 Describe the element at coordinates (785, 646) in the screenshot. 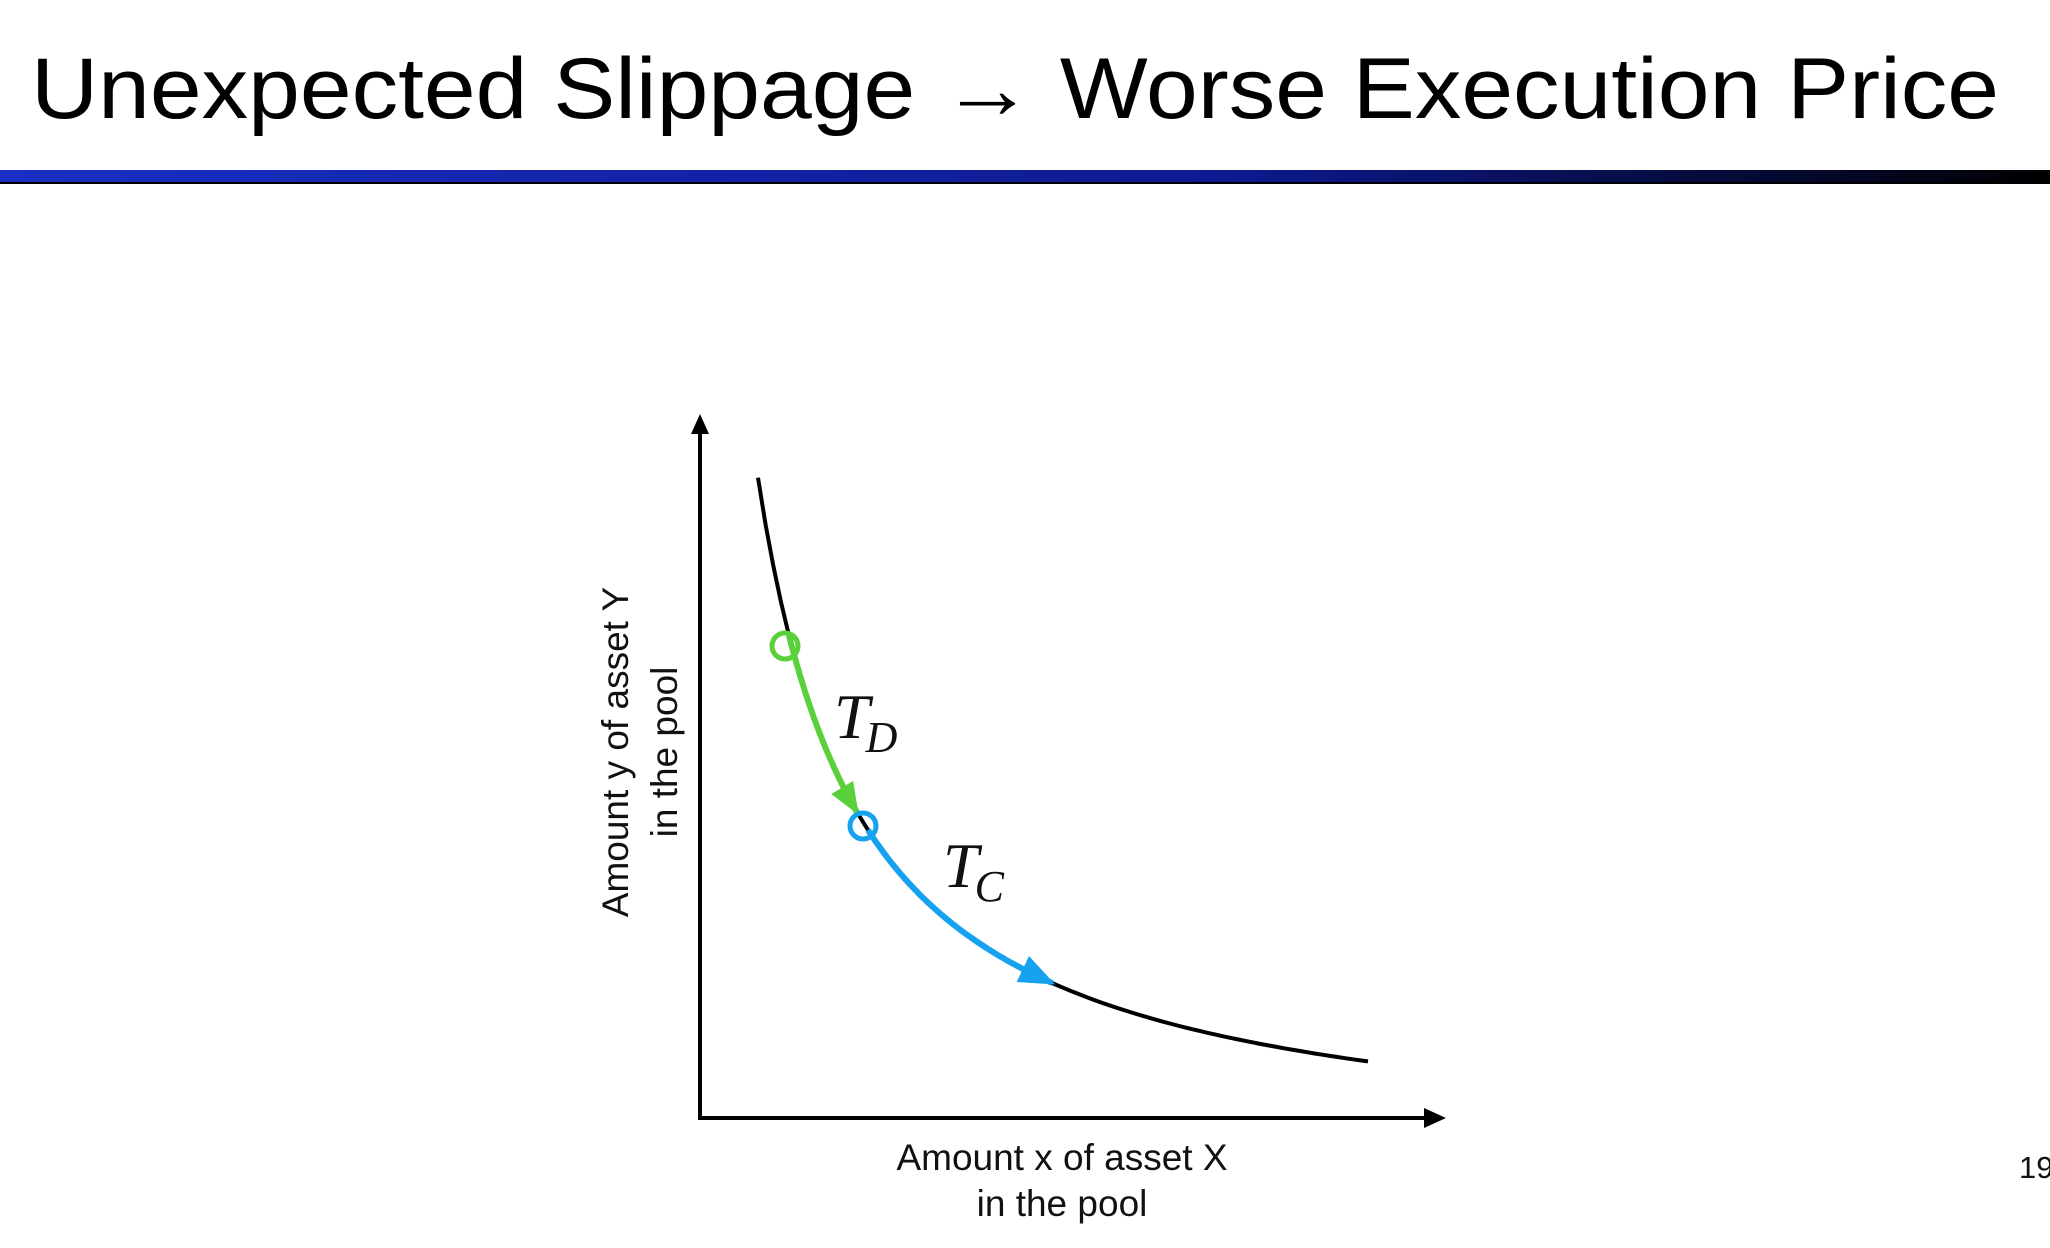

I see `start-point` at that location.